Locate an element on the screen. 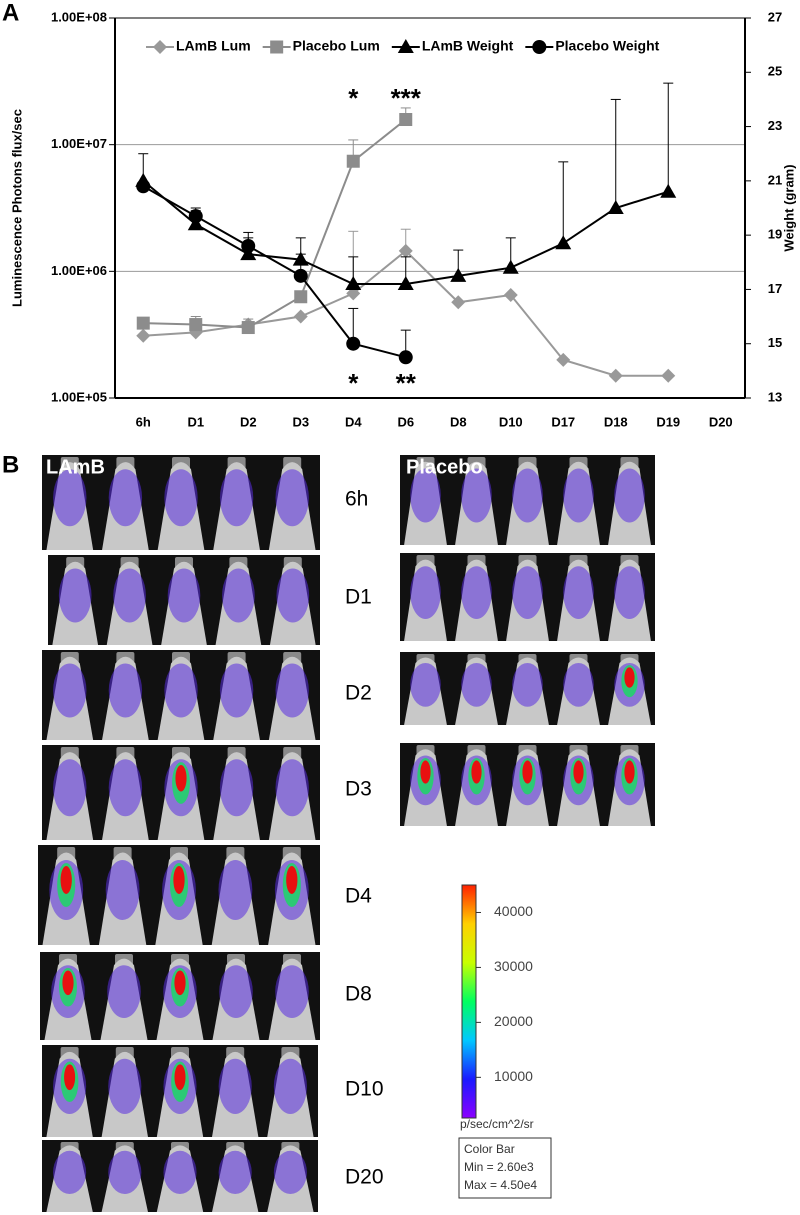 This screenshot has width=800, height=1215. timepoint-label: D3 is located at coordinates (358, 789).